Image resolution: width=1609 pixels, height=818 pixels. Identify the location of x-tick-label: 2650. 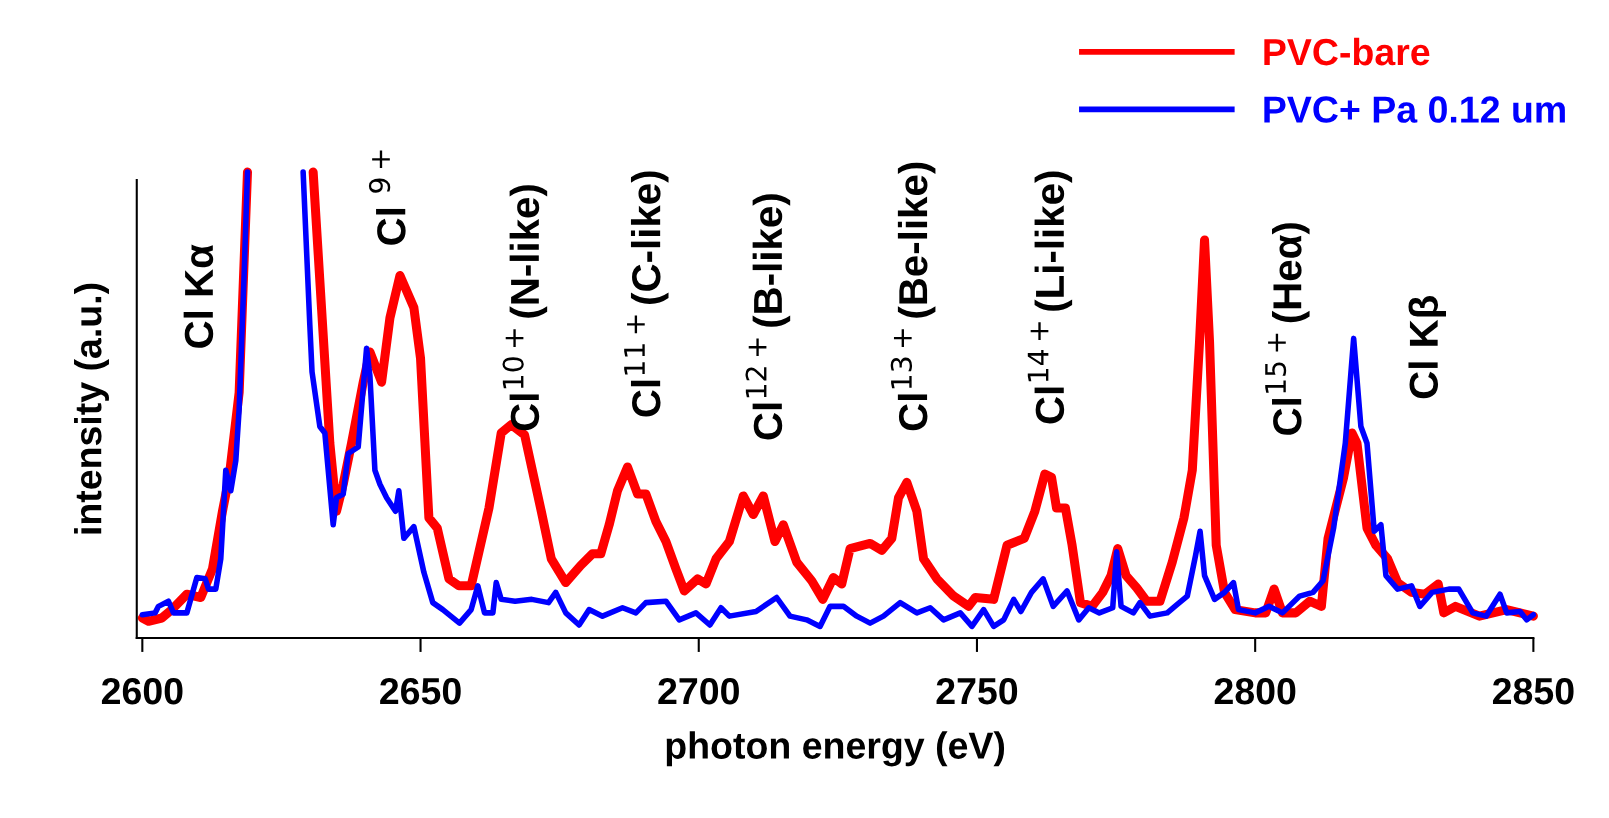
(420, 691).